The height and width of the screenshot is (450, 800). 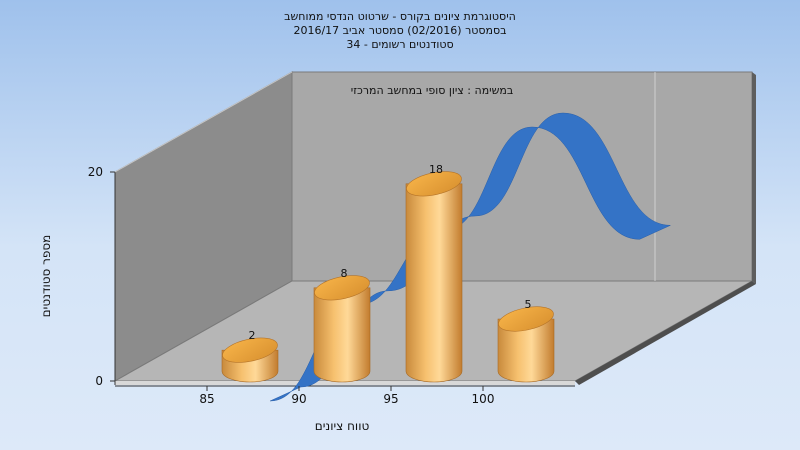 What do you see at coordinates (665, 333) in the screenshot?
I see `floor-right-edge` at bounding box center [665, 333].